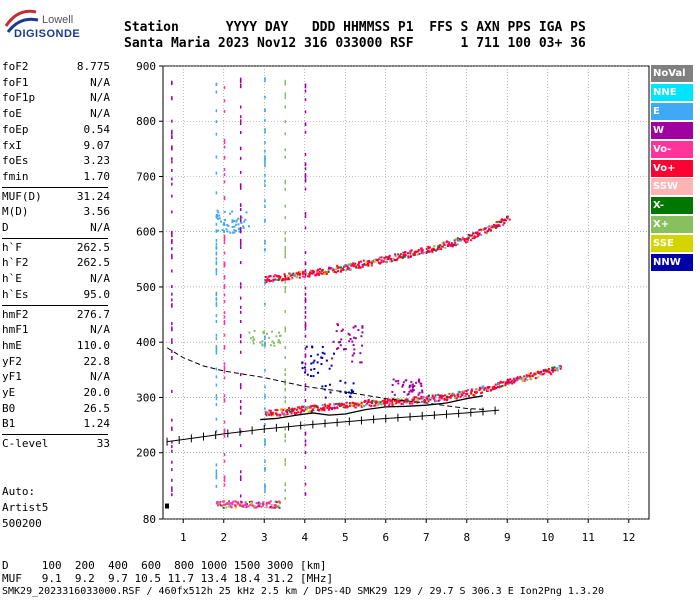  What do you see at coordinates (97, 212) in the screenshot?
I see `param-value: 3.56` at bounding box center [97, 212].